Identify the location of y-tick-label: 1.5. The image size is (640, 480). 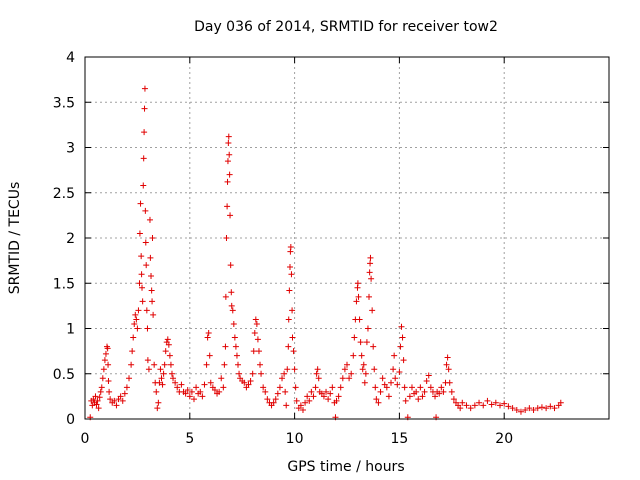
(64, 284).